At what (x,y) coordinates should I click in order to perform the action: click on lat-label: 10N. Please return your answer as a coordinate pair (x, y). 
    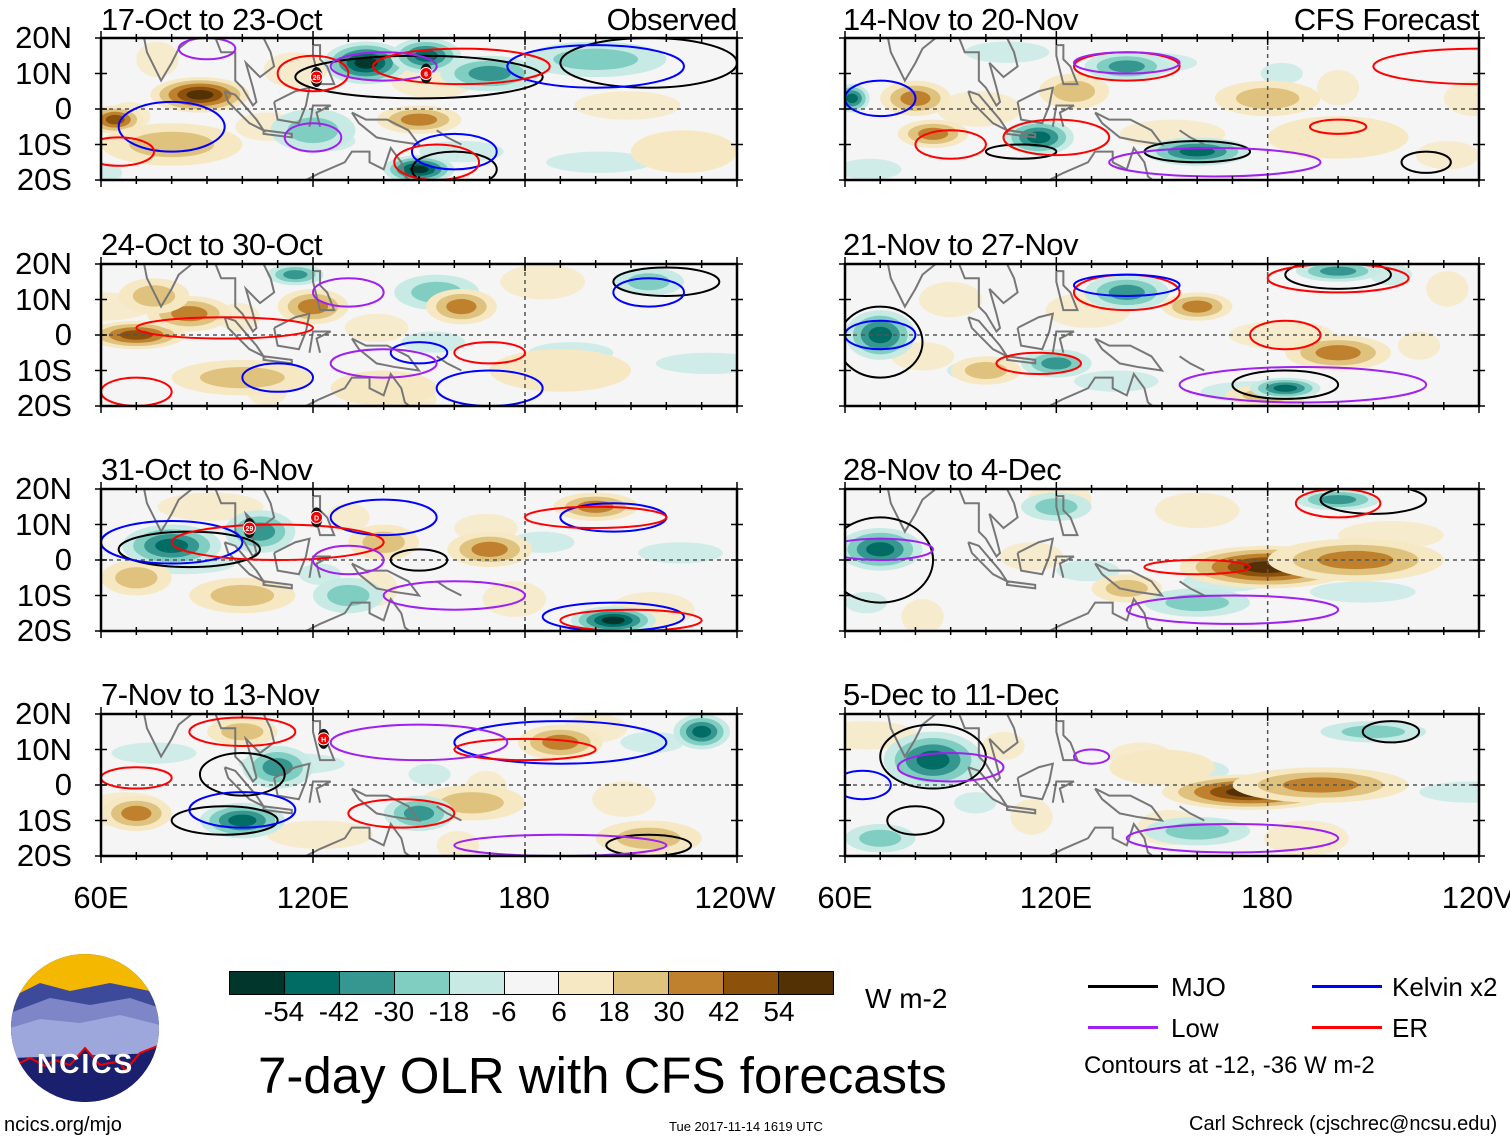
    Looking at the image, I should click on (43, 299).